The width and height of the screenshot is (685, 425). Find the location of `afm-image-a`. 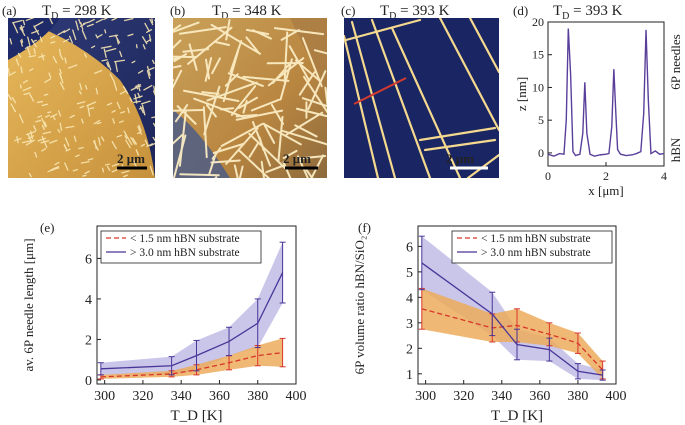

afm-image-a is located at coordinates (81, 98).